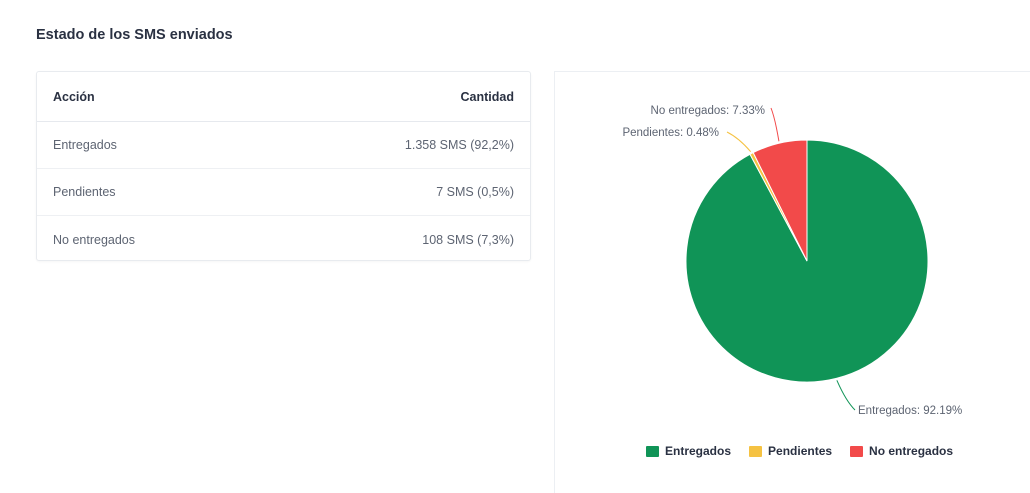  I want to click on legend-item-no-entregados: No entregados, so click(901, 451).